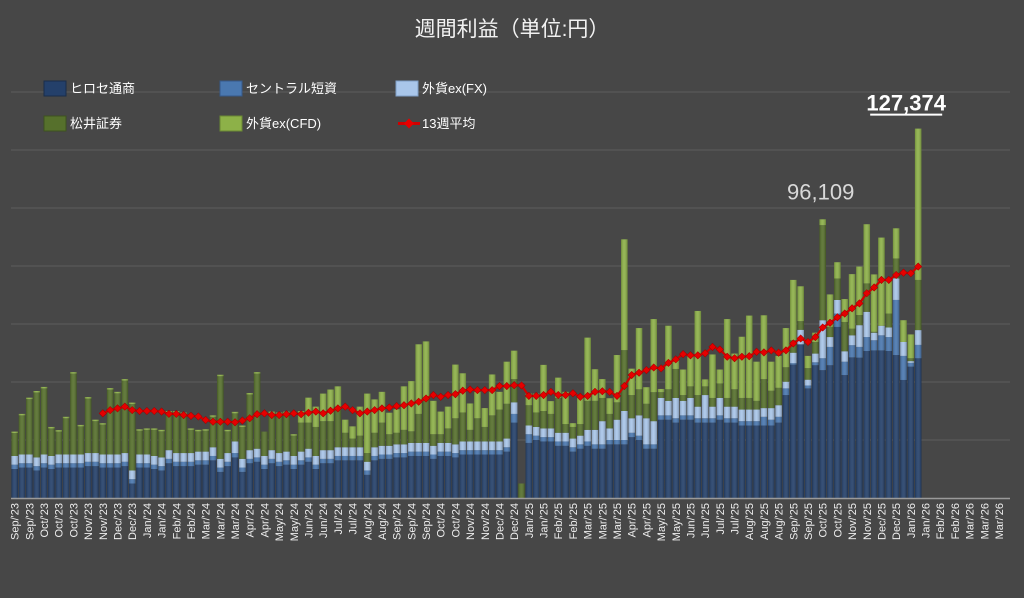 This screenshot has height=598, width=1024. I want to click on x-tick-label: Jul/'24, so click(354, 518).